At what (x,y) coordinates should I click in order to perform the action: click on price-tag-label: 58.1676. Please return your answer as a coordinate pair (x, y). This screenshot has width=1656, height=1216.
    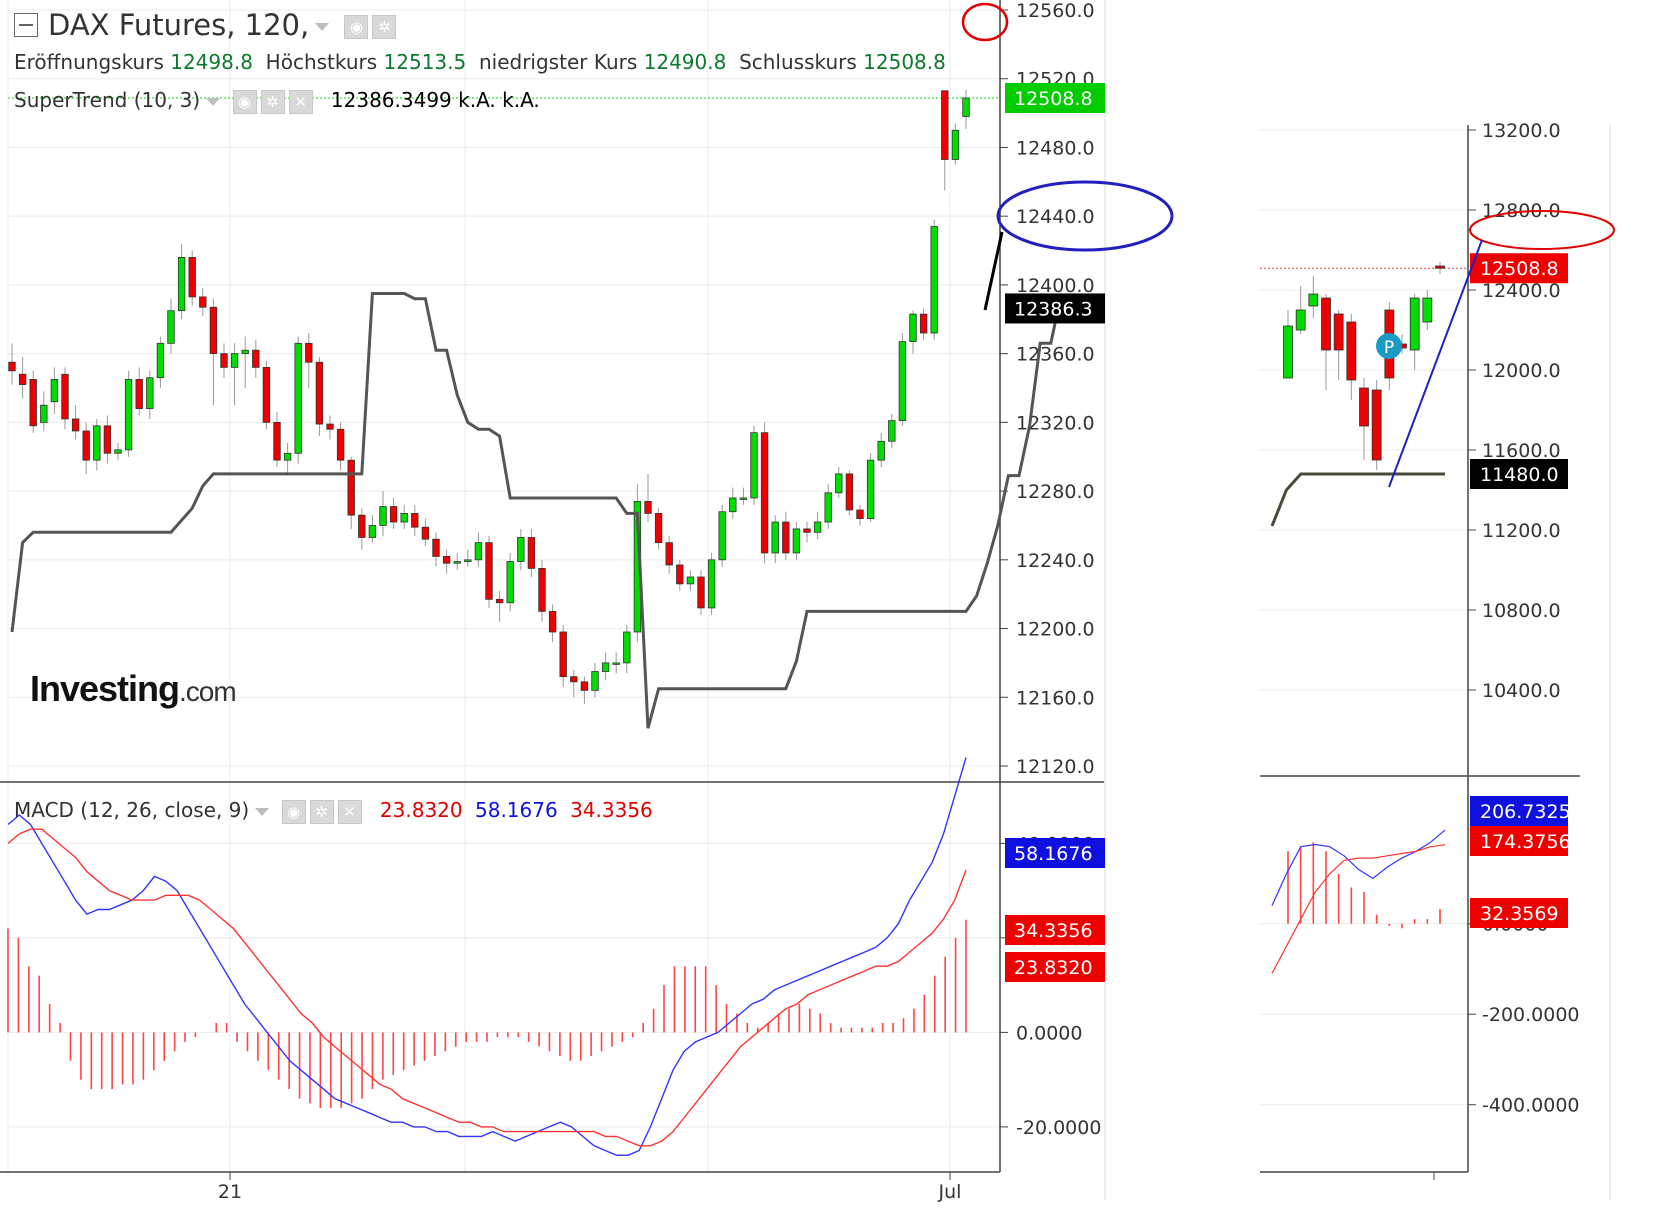
    Looking at the image, I should click on (1053, 854).